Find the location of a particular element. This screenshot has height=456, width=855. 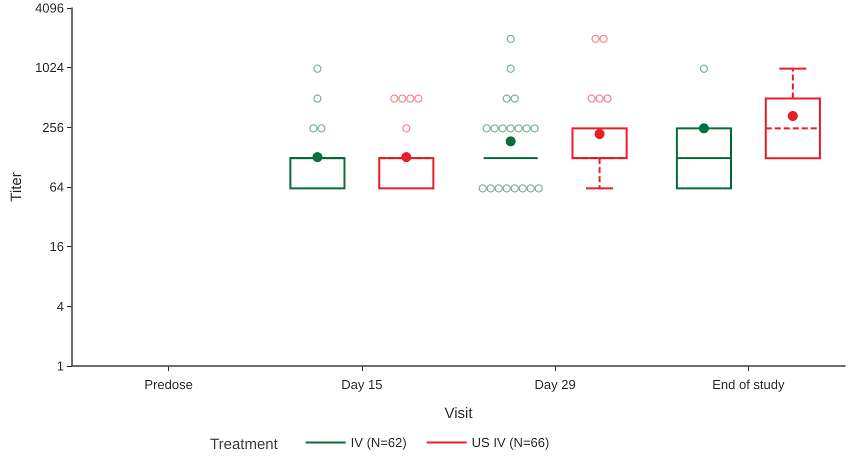

y-tick-label: 1024 is located at coordinates (49, 68).